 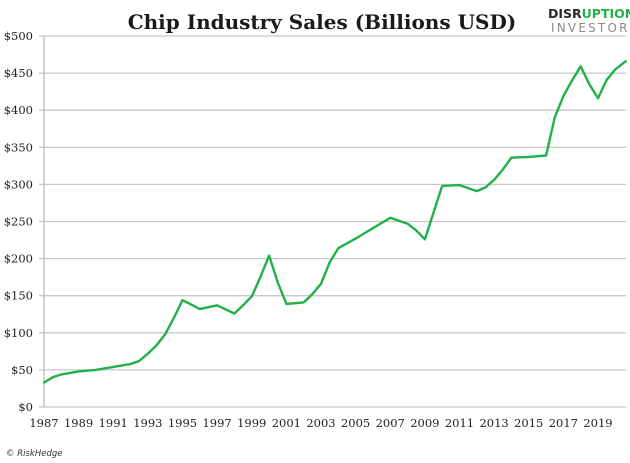 I want to click on y-tick-label: $500, so click(x=18, y=36).